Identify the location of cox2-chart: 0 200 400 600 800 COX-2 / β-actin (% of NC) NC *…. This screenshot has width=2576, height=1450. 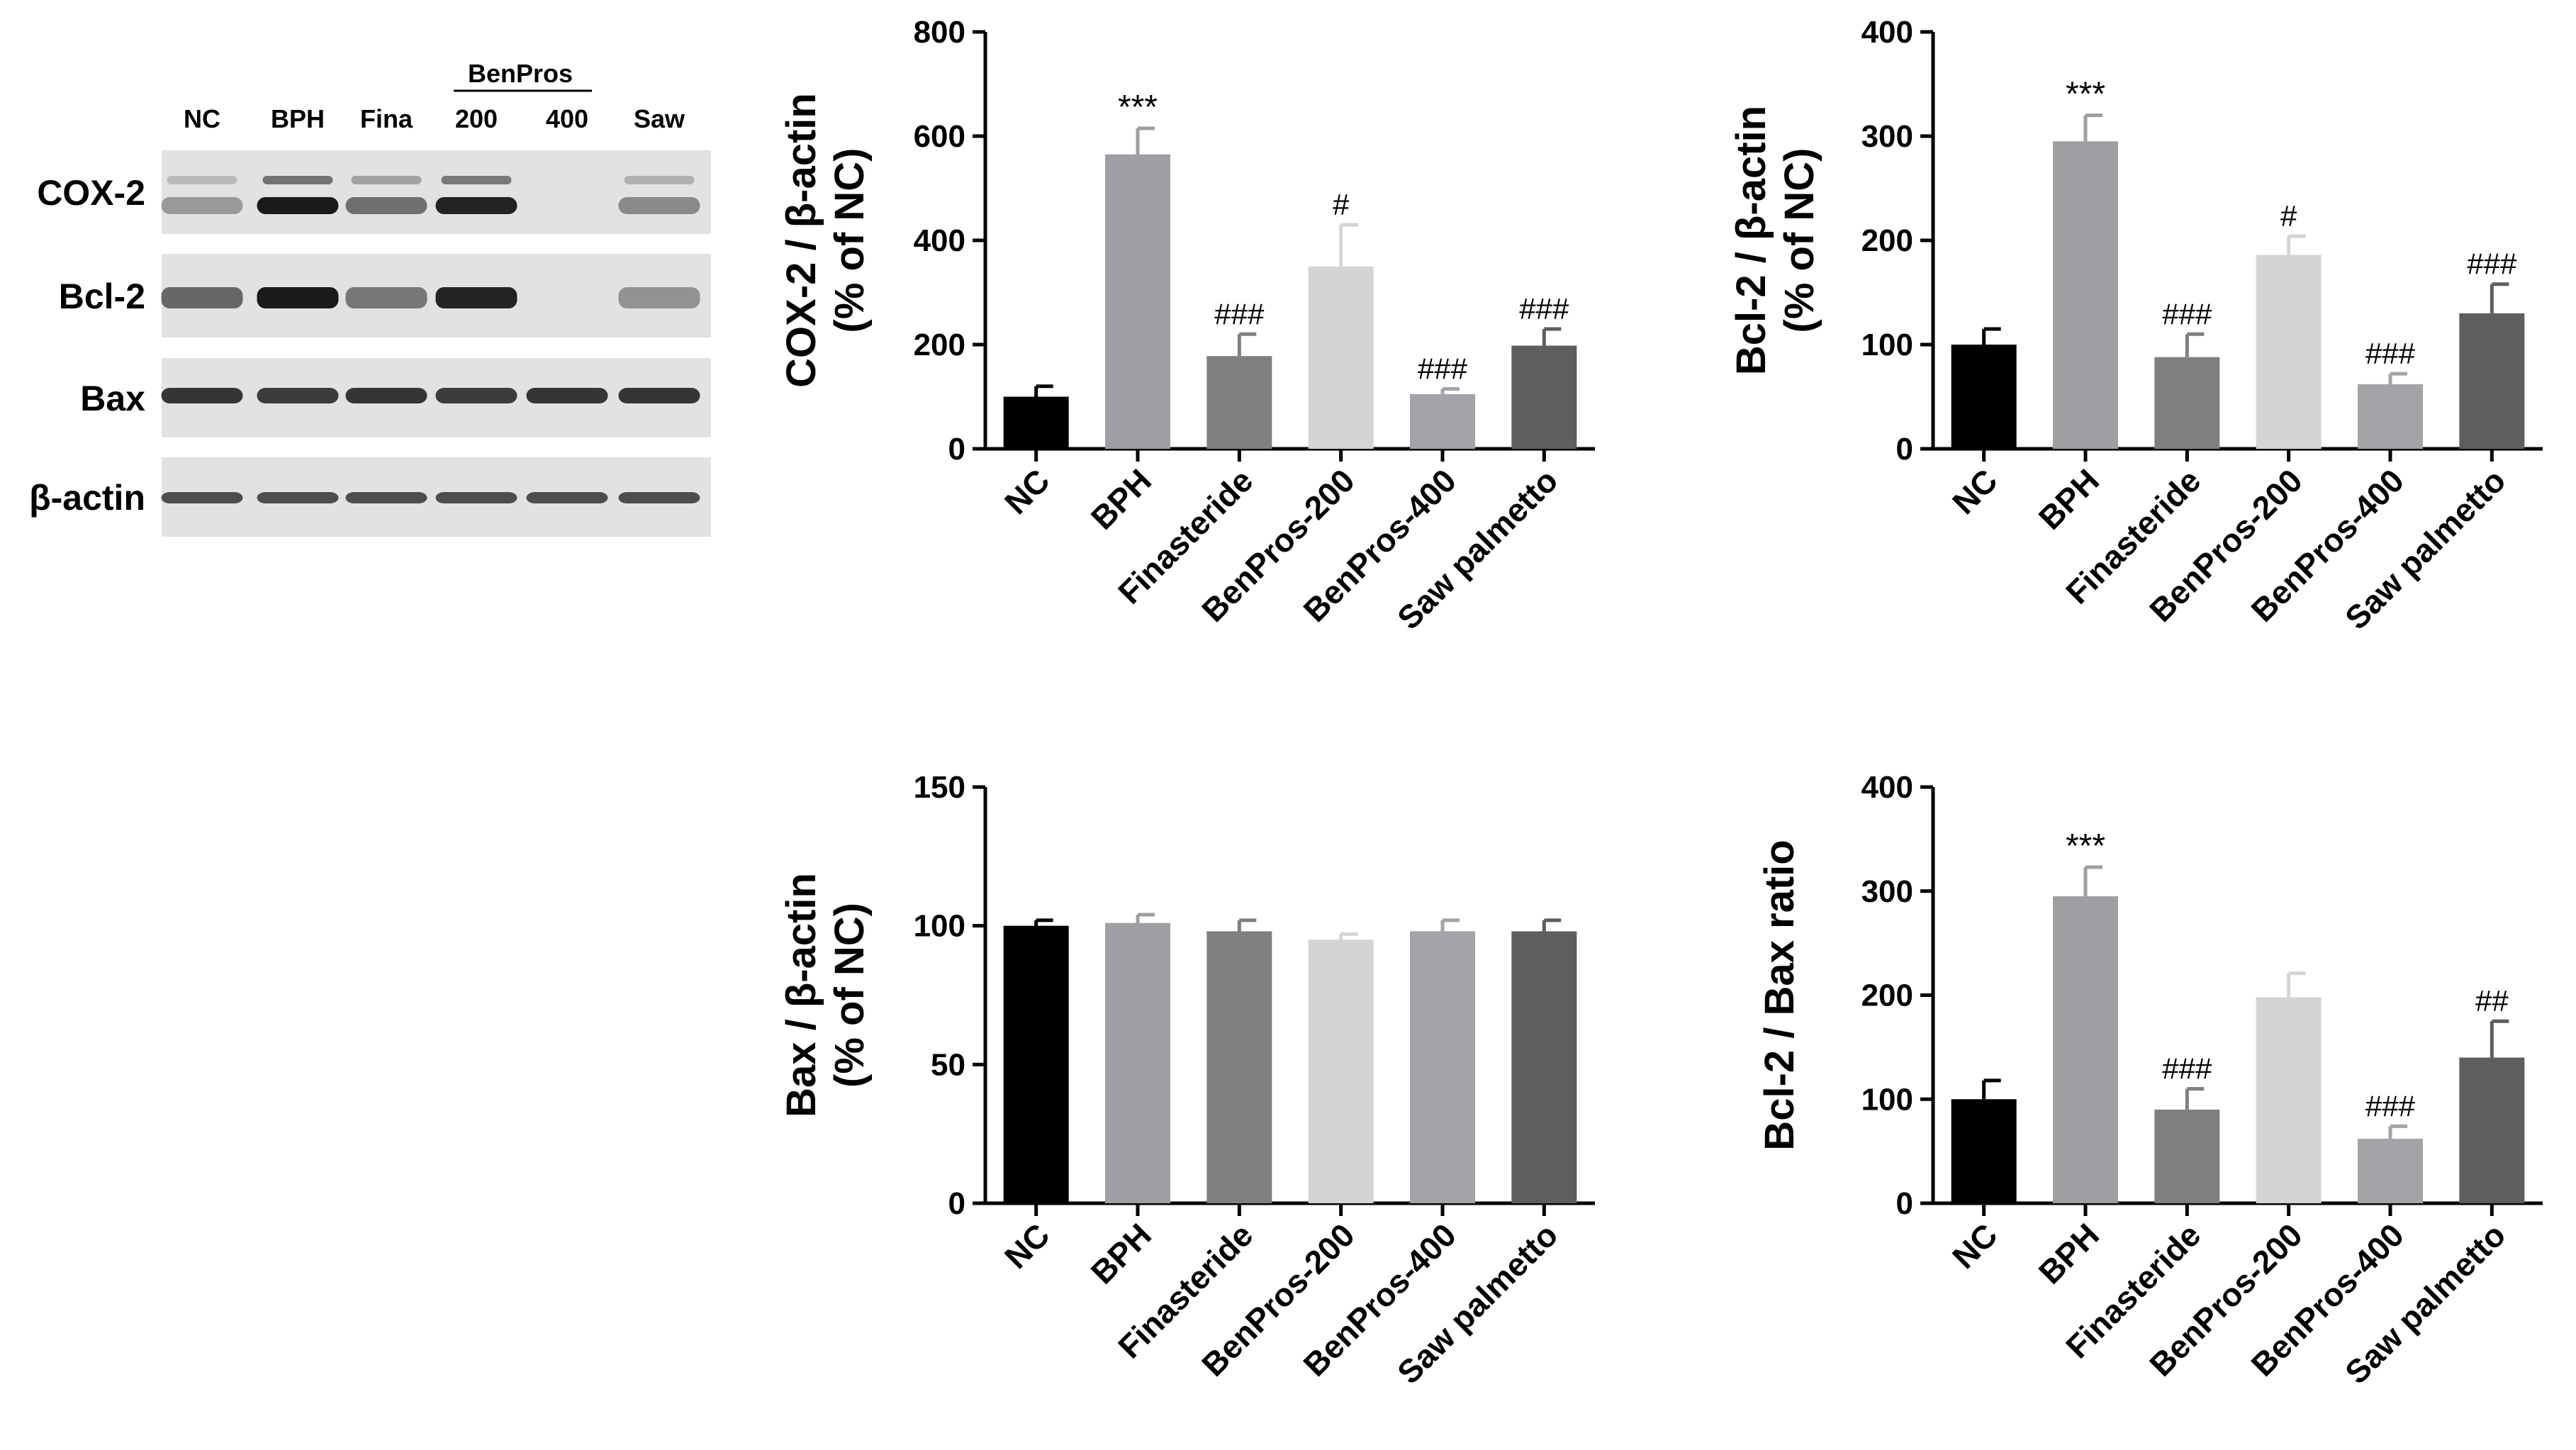
(1186, 326).